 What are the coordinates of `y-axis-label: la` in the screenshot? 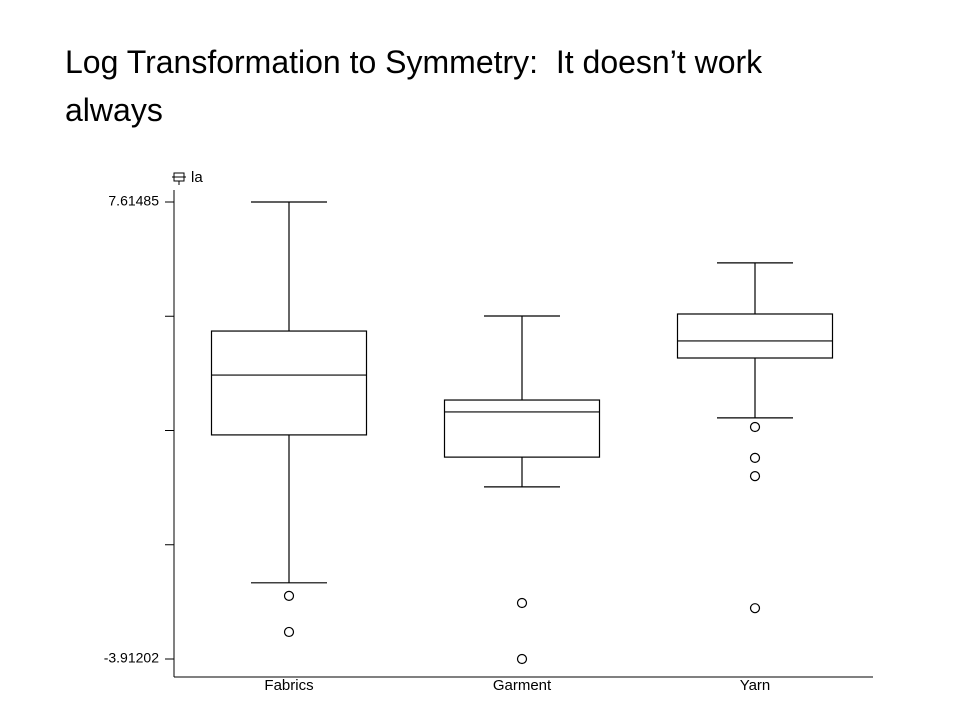 It's located at (197, 177).